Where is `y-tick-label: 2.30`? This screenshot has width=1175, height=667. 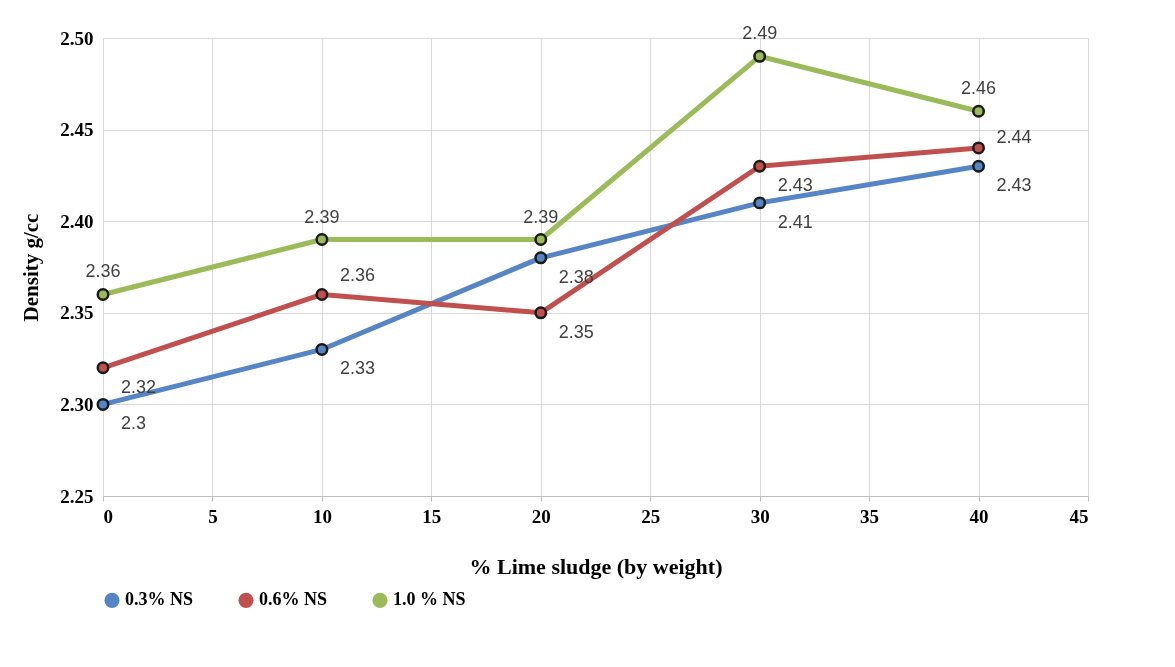
y-tick-label: 2.30 is located at coordinates (77, 404).